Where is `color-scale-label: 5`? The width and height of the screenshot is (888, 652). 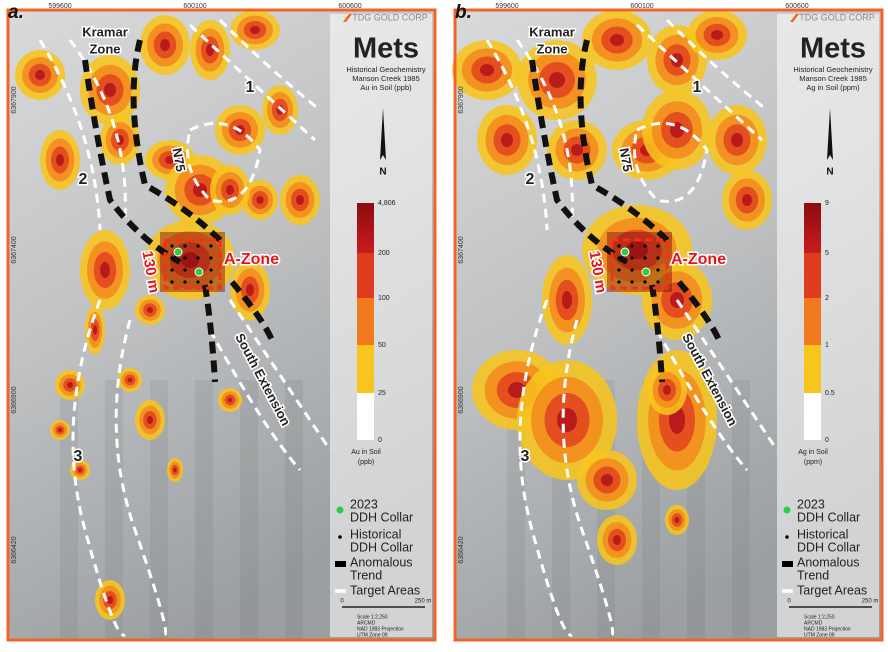 color-scale-label: 5 is located at coordinates (827, 253).